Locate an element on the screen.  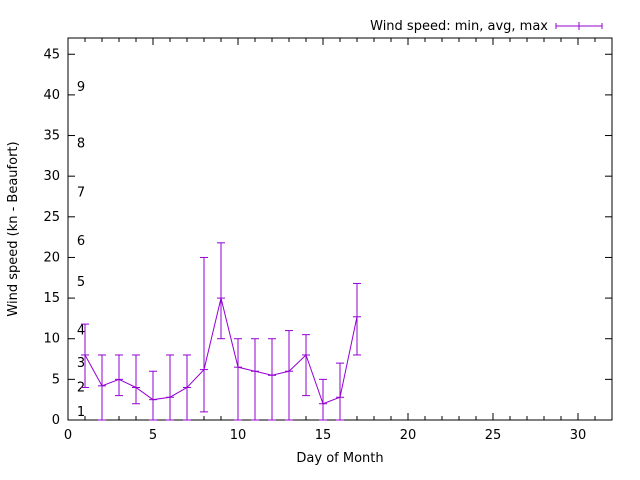
beaufort-tick-label: 5 is located at coordinates (81, 282).